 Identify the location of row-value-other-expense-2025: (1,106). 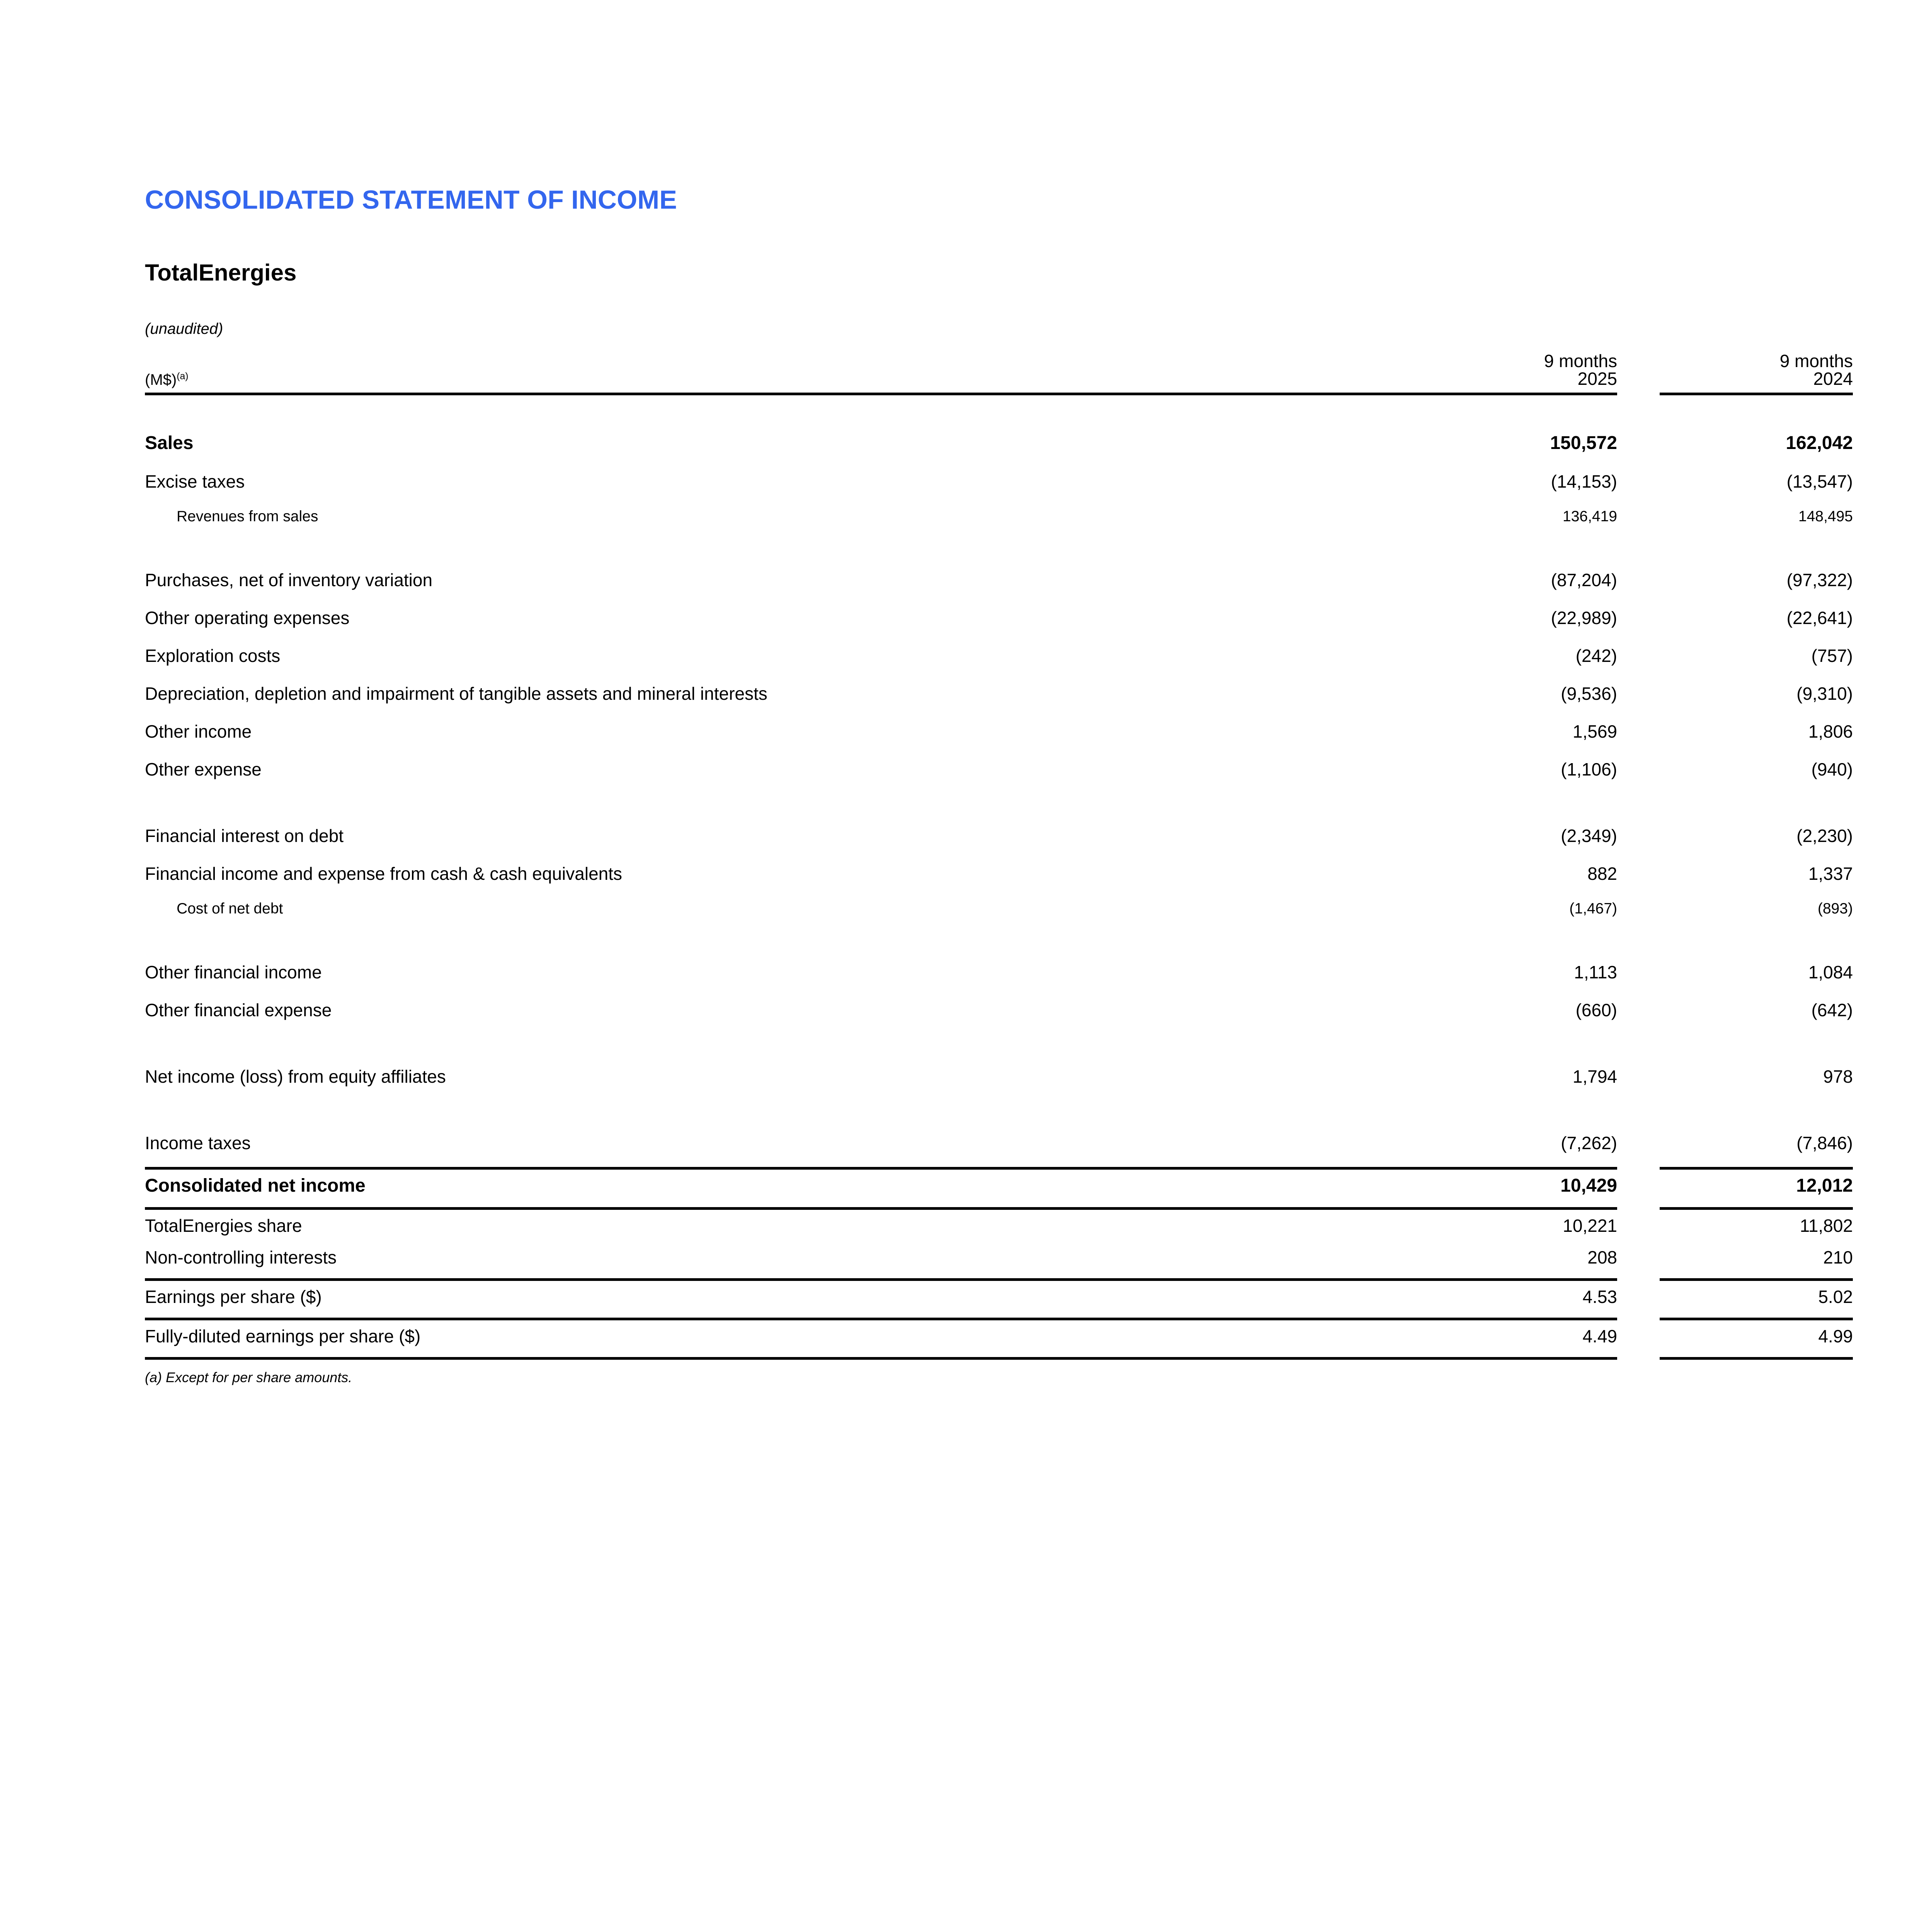
(1589, 769).